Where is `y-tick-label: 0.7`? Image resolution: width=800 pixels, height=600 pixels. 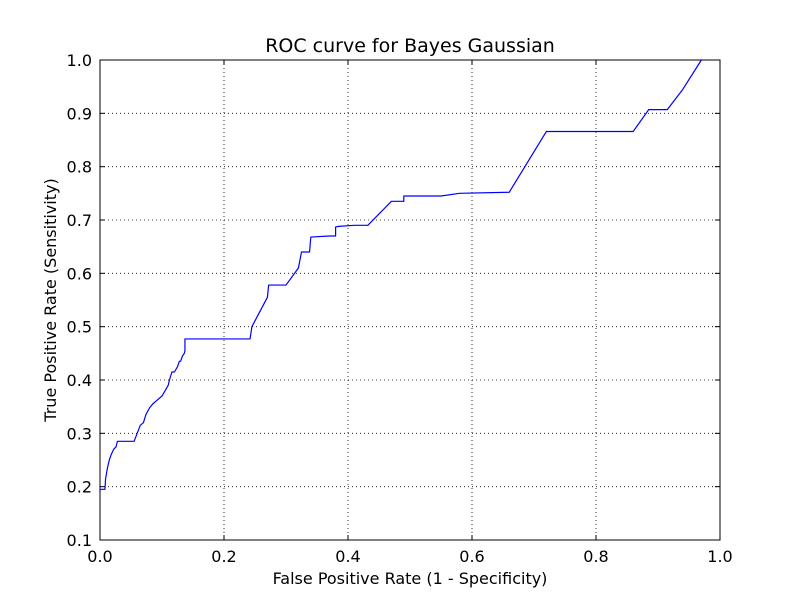
y-tick-label: 0.7 is located at coordinates (79, 220).